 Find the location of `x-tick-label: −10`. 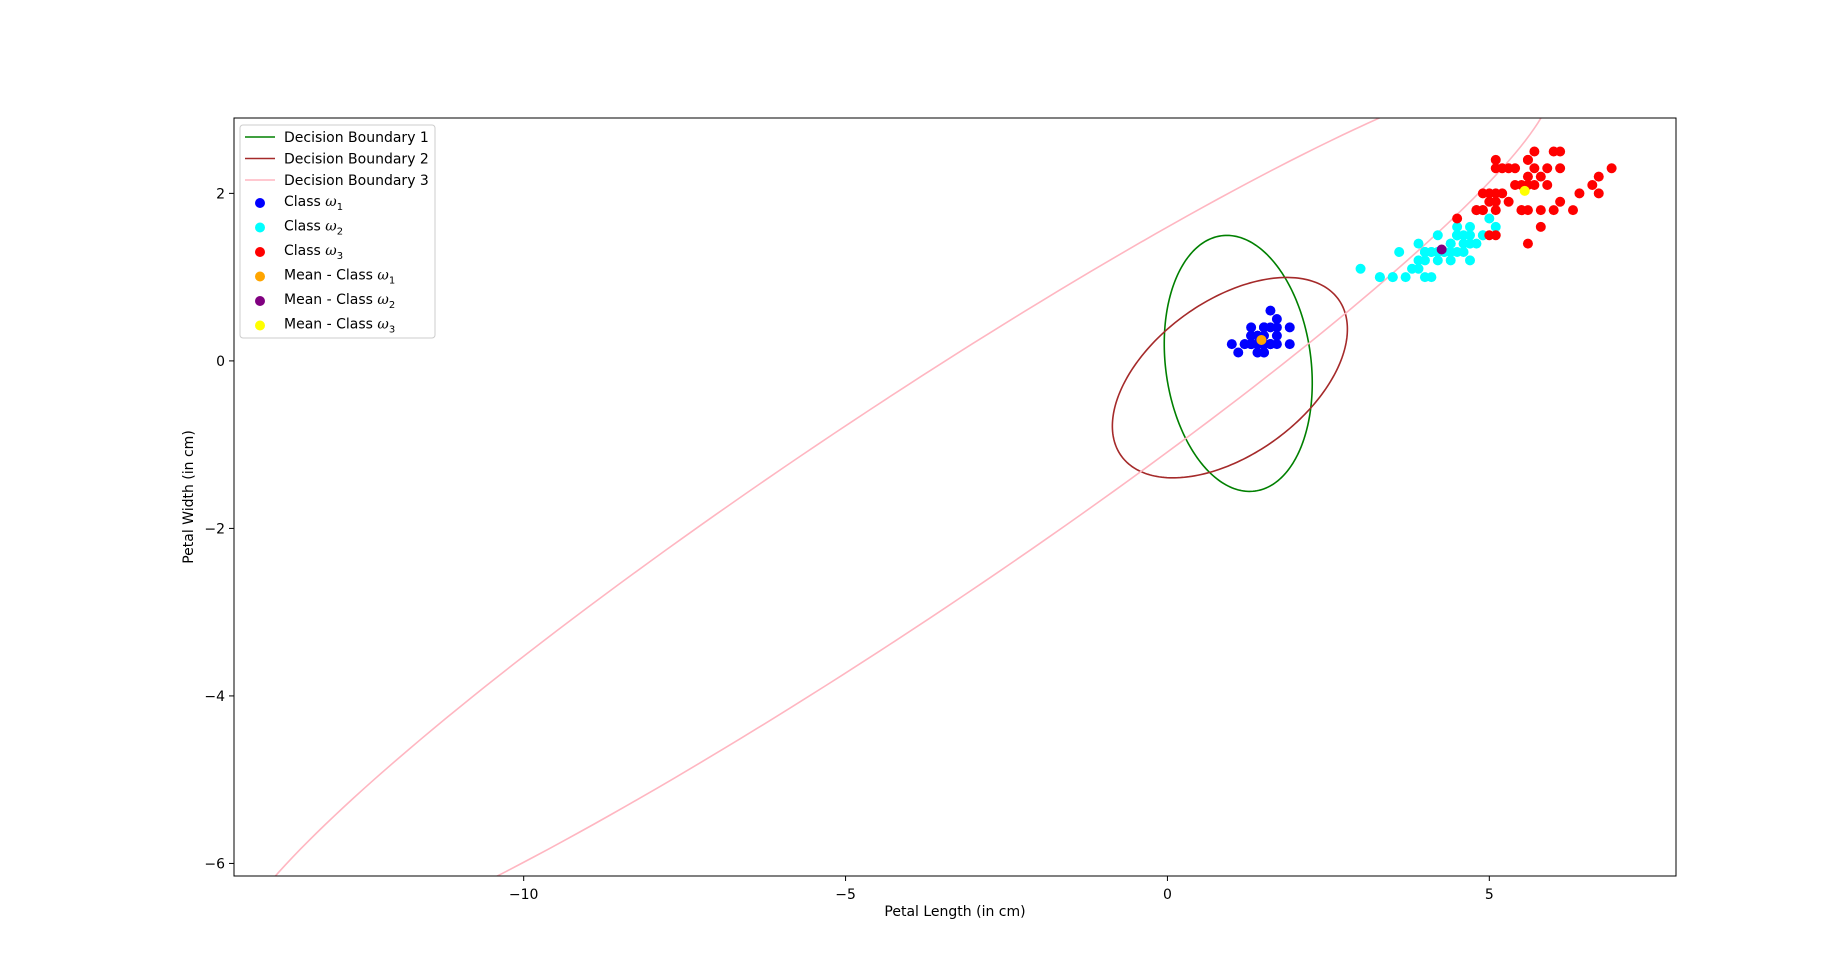

x-tick-label: −10 is located at coordinates (524, 895).